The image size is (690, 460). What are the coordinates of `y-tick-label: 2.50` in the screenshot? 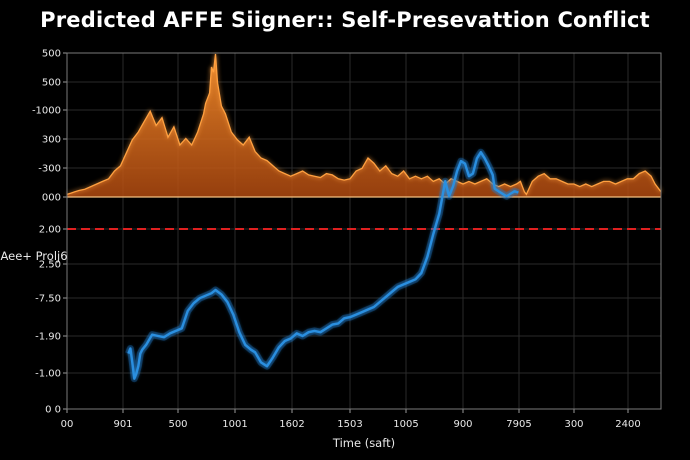 It's located at (50, 265).